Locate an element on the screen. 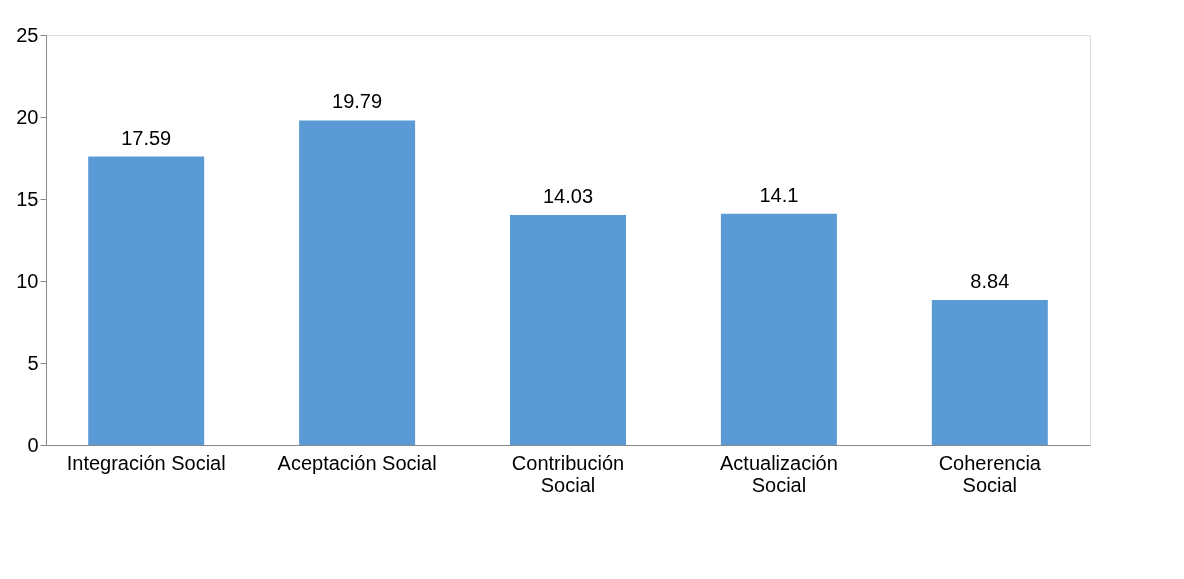  y-tick-label: 5 is located at coordinates (33, 362).